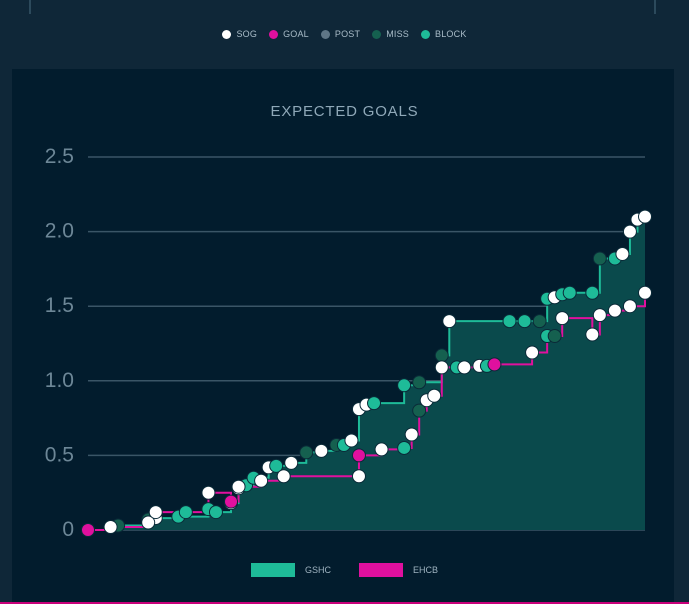 Image resolution: width=689 pixels, height=604 pixels. I want to click on legend-item-gshc: GSHC, so click(290, 570).